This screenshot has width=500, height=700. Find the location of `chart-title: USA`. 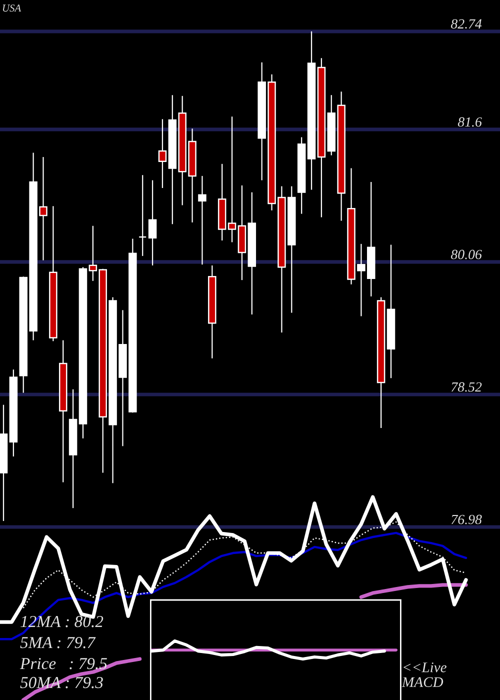

chart-title: USA is located at coordinates (12, 8).